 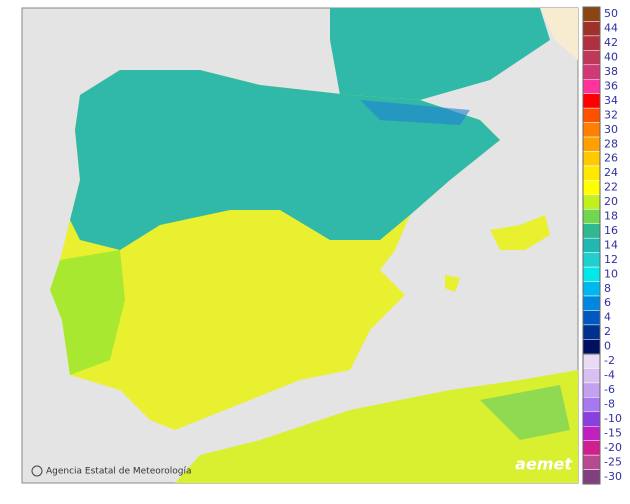 What do you see at coordinates (440, 54) in the screenshot?
I see `france-land` at bounding box center [440, 54].